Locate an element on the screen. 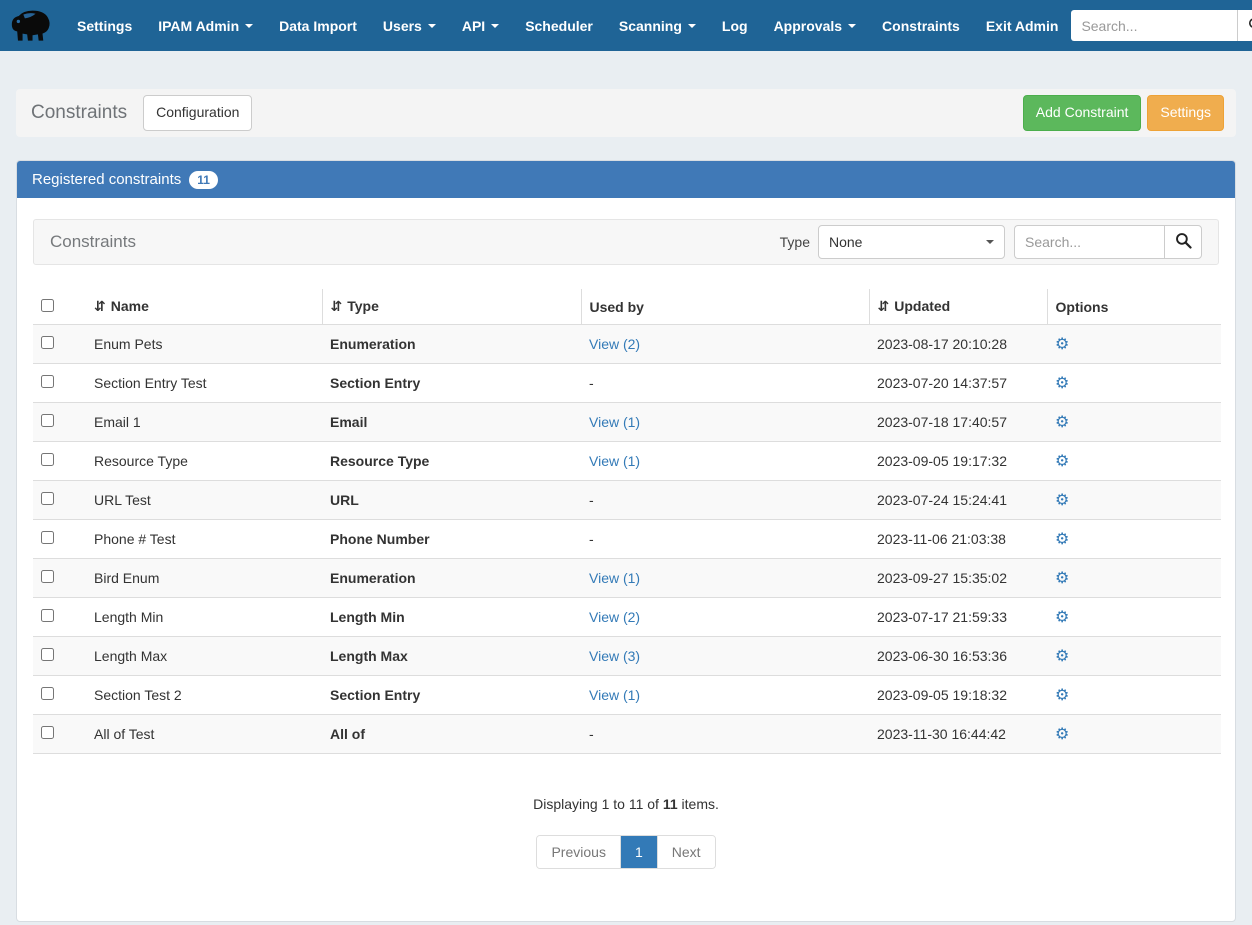 The height and width of the screenshot is (925, 1252). nav-item-approvals: Approvals is located at coordinates (815, 25).